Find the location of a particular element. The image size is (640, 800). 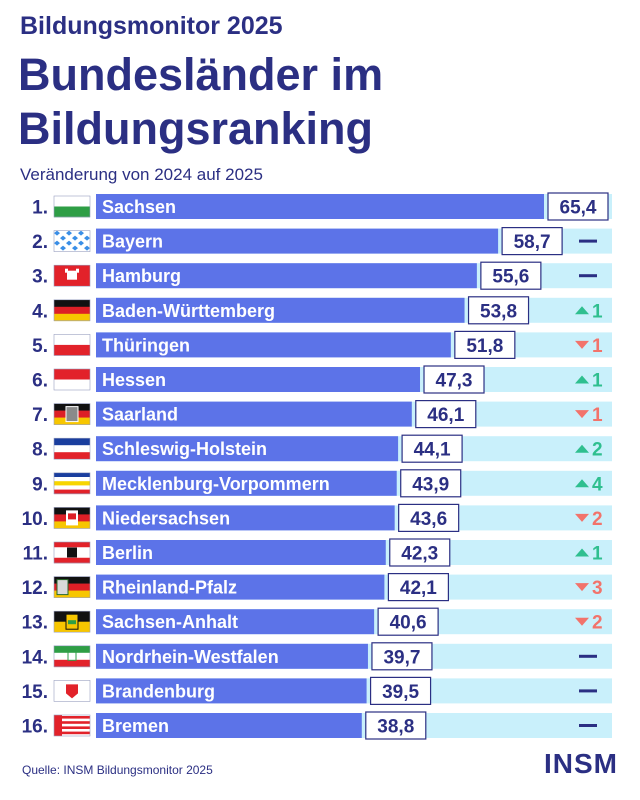

state-name: Thüringen is located at coordinates (146, 345).